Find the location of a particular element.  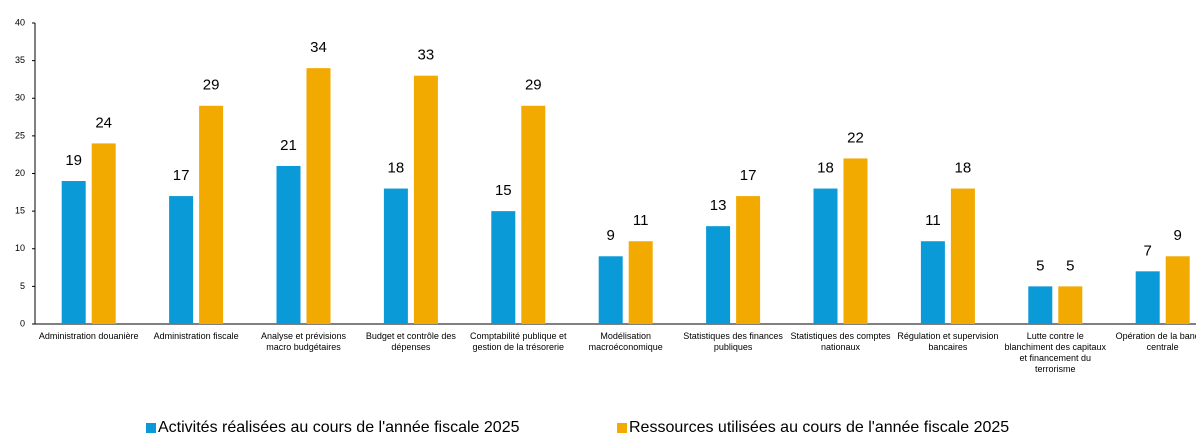

x-tick-label: Administration douanière is located at coordinates (88, 336).